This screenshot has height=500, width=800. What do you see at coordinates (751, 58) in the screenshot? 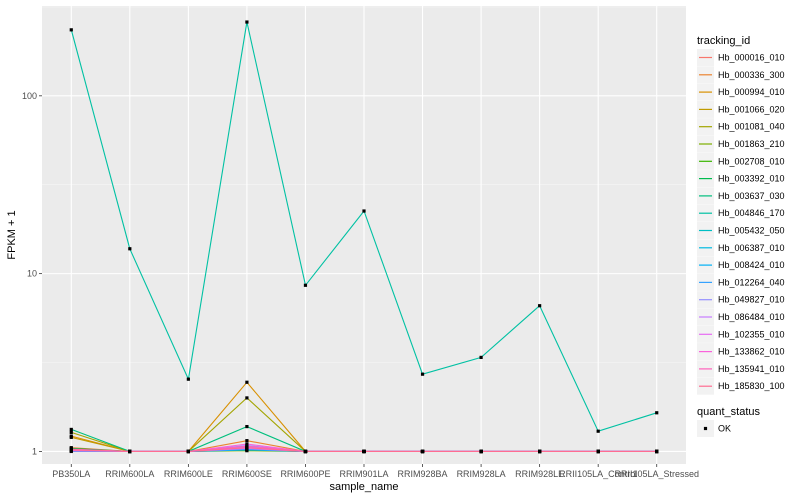
I see `legend-label: Hb_000016_010` at bounding box center [751, 58].